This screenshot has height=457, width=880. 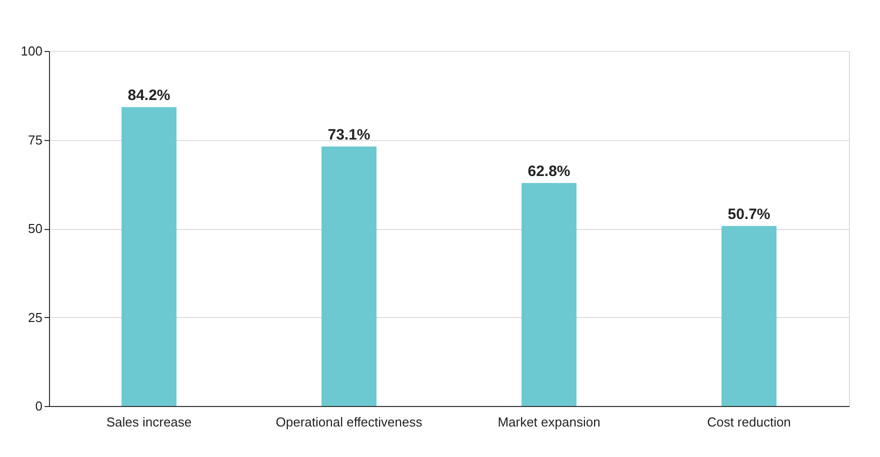 I want to click on data-label: 50.7%, so click(x=749, y=215).